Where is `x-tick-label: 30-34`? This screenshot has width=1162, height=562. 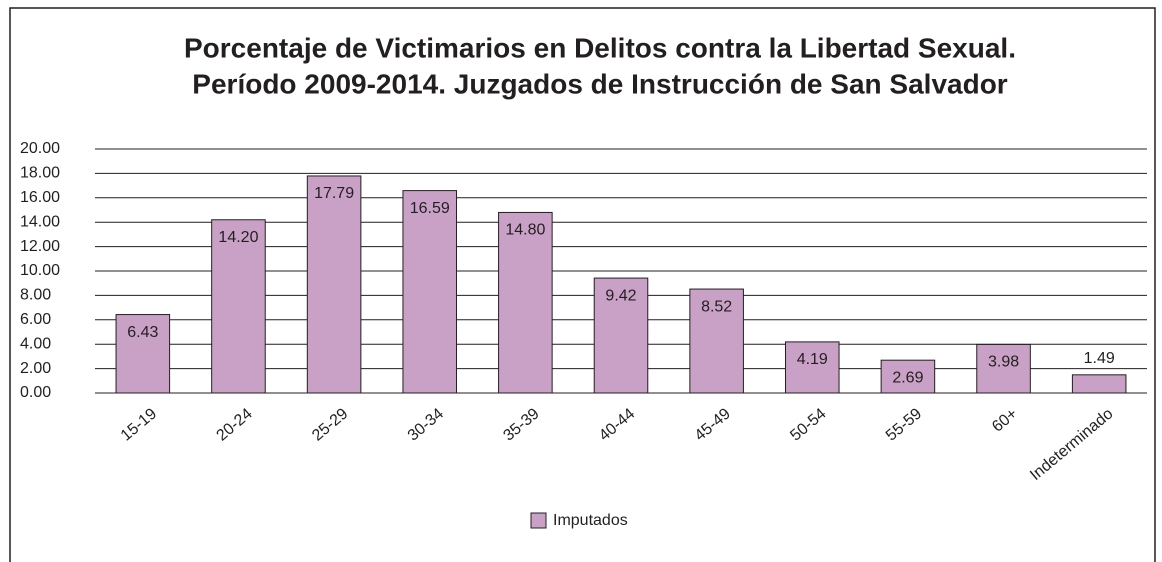
x-tick-label: 30-34 is located at coordinates (426, 424).